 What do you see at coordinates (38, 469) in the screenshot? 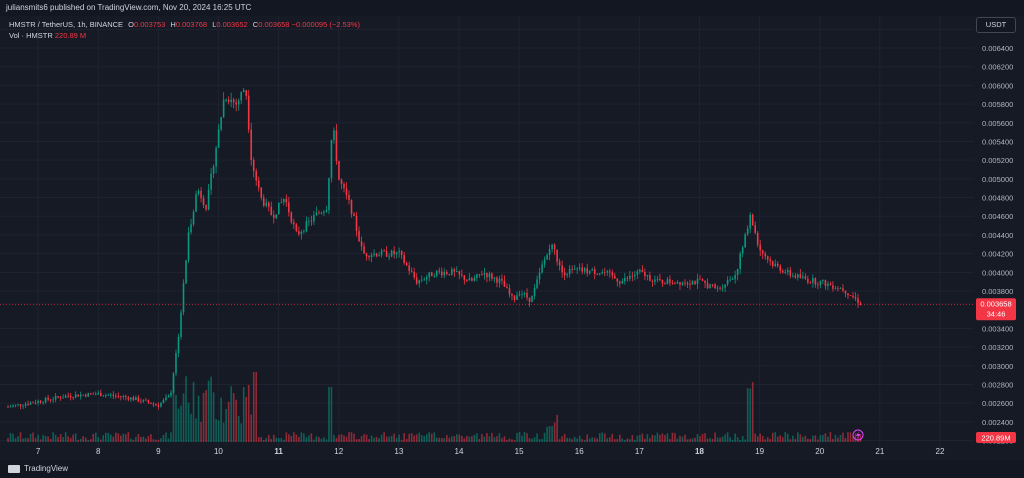
I see `tradingview-brand: TradingView` at bounding box center [38, 469].